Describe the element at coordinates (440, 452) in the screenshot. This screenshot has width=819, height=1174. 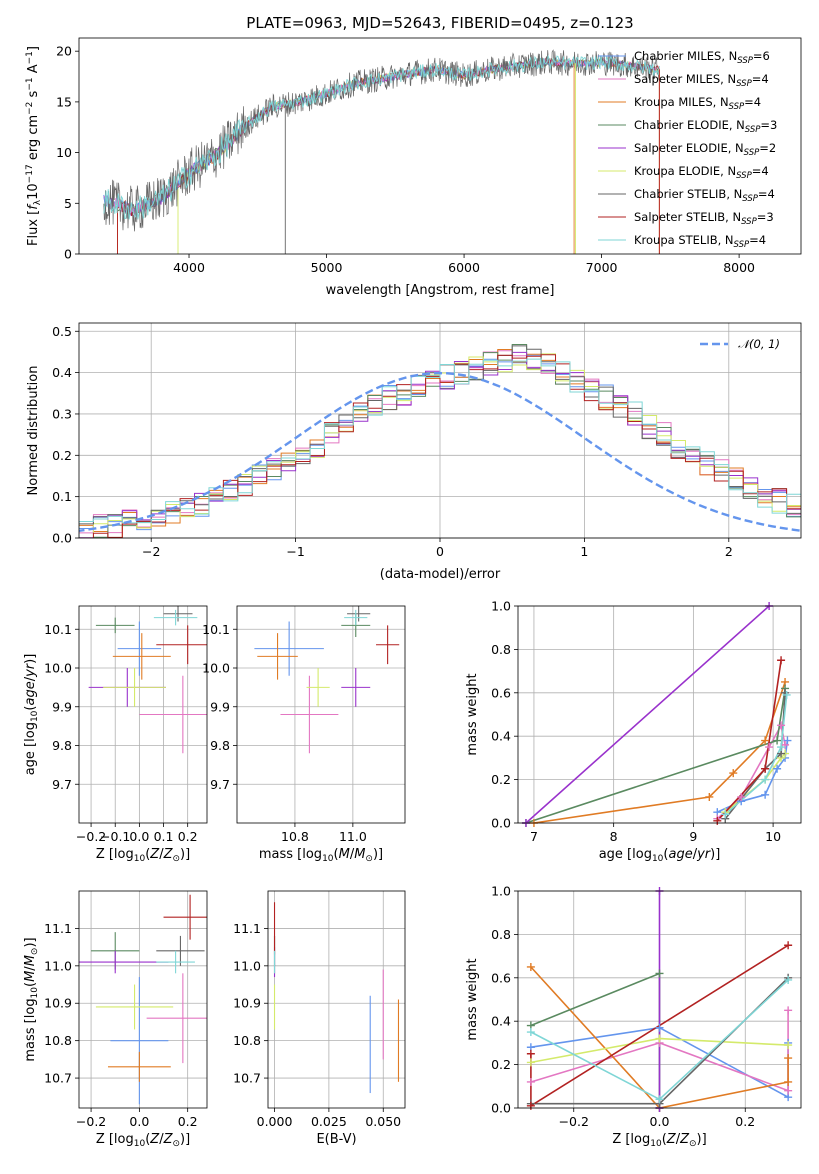
I see `normal-curve` at that location.